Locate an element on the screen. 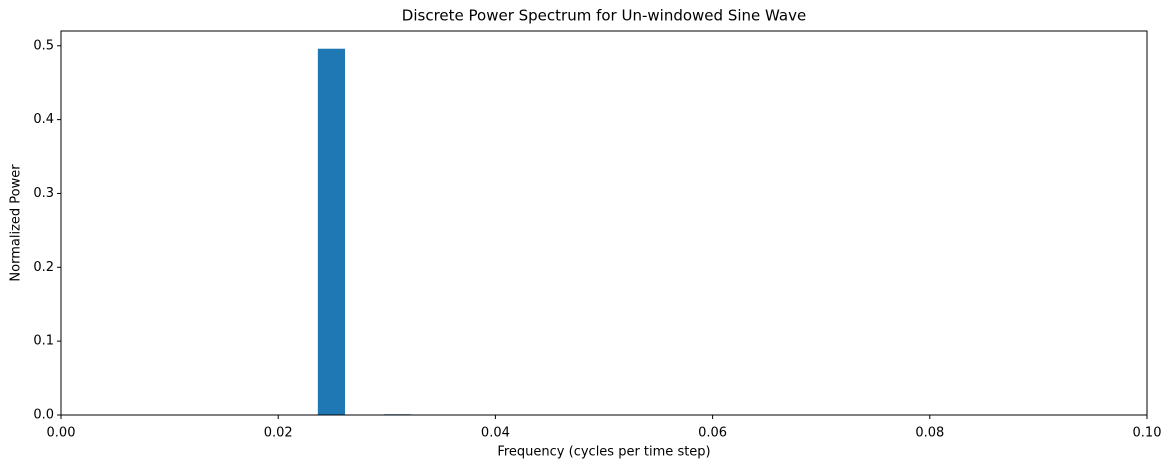 The image size is (1171, 468). x-axis-label: Frequency (cycles per time step) is located at coordinates (603, 452).